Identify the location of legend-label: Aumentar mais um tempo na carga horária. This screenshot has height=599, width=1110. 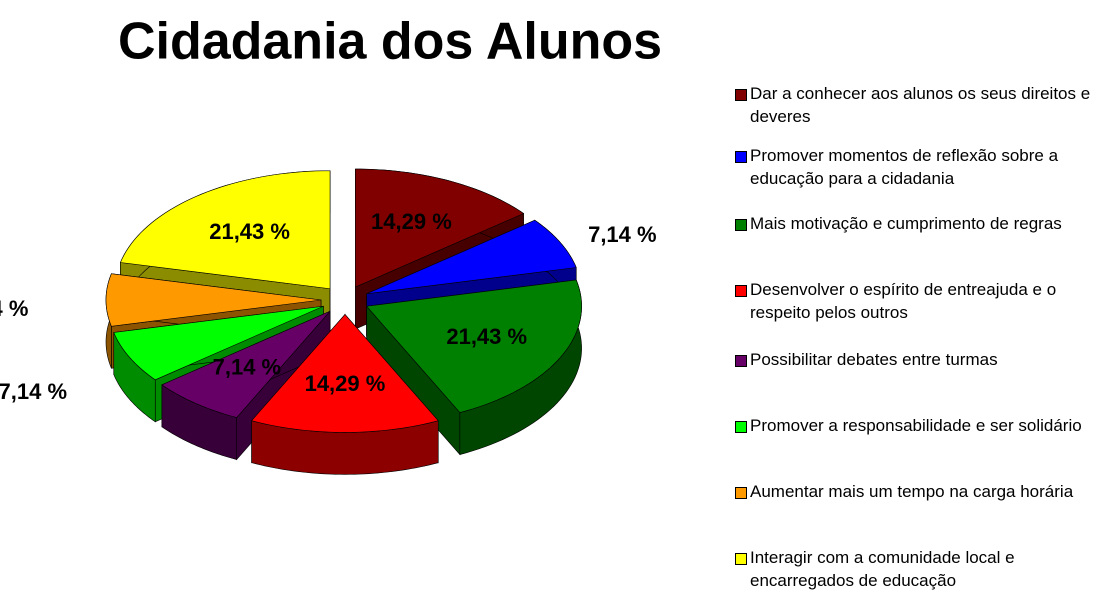
(912, 491).